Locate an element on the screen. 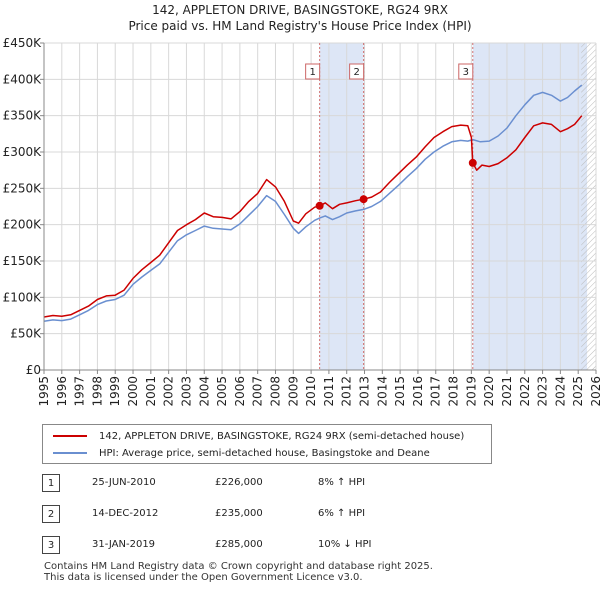 Image resolution: width=600 pixels, height=590 pixels. y-tick-label: £400K is located at coordinates (23, 79).